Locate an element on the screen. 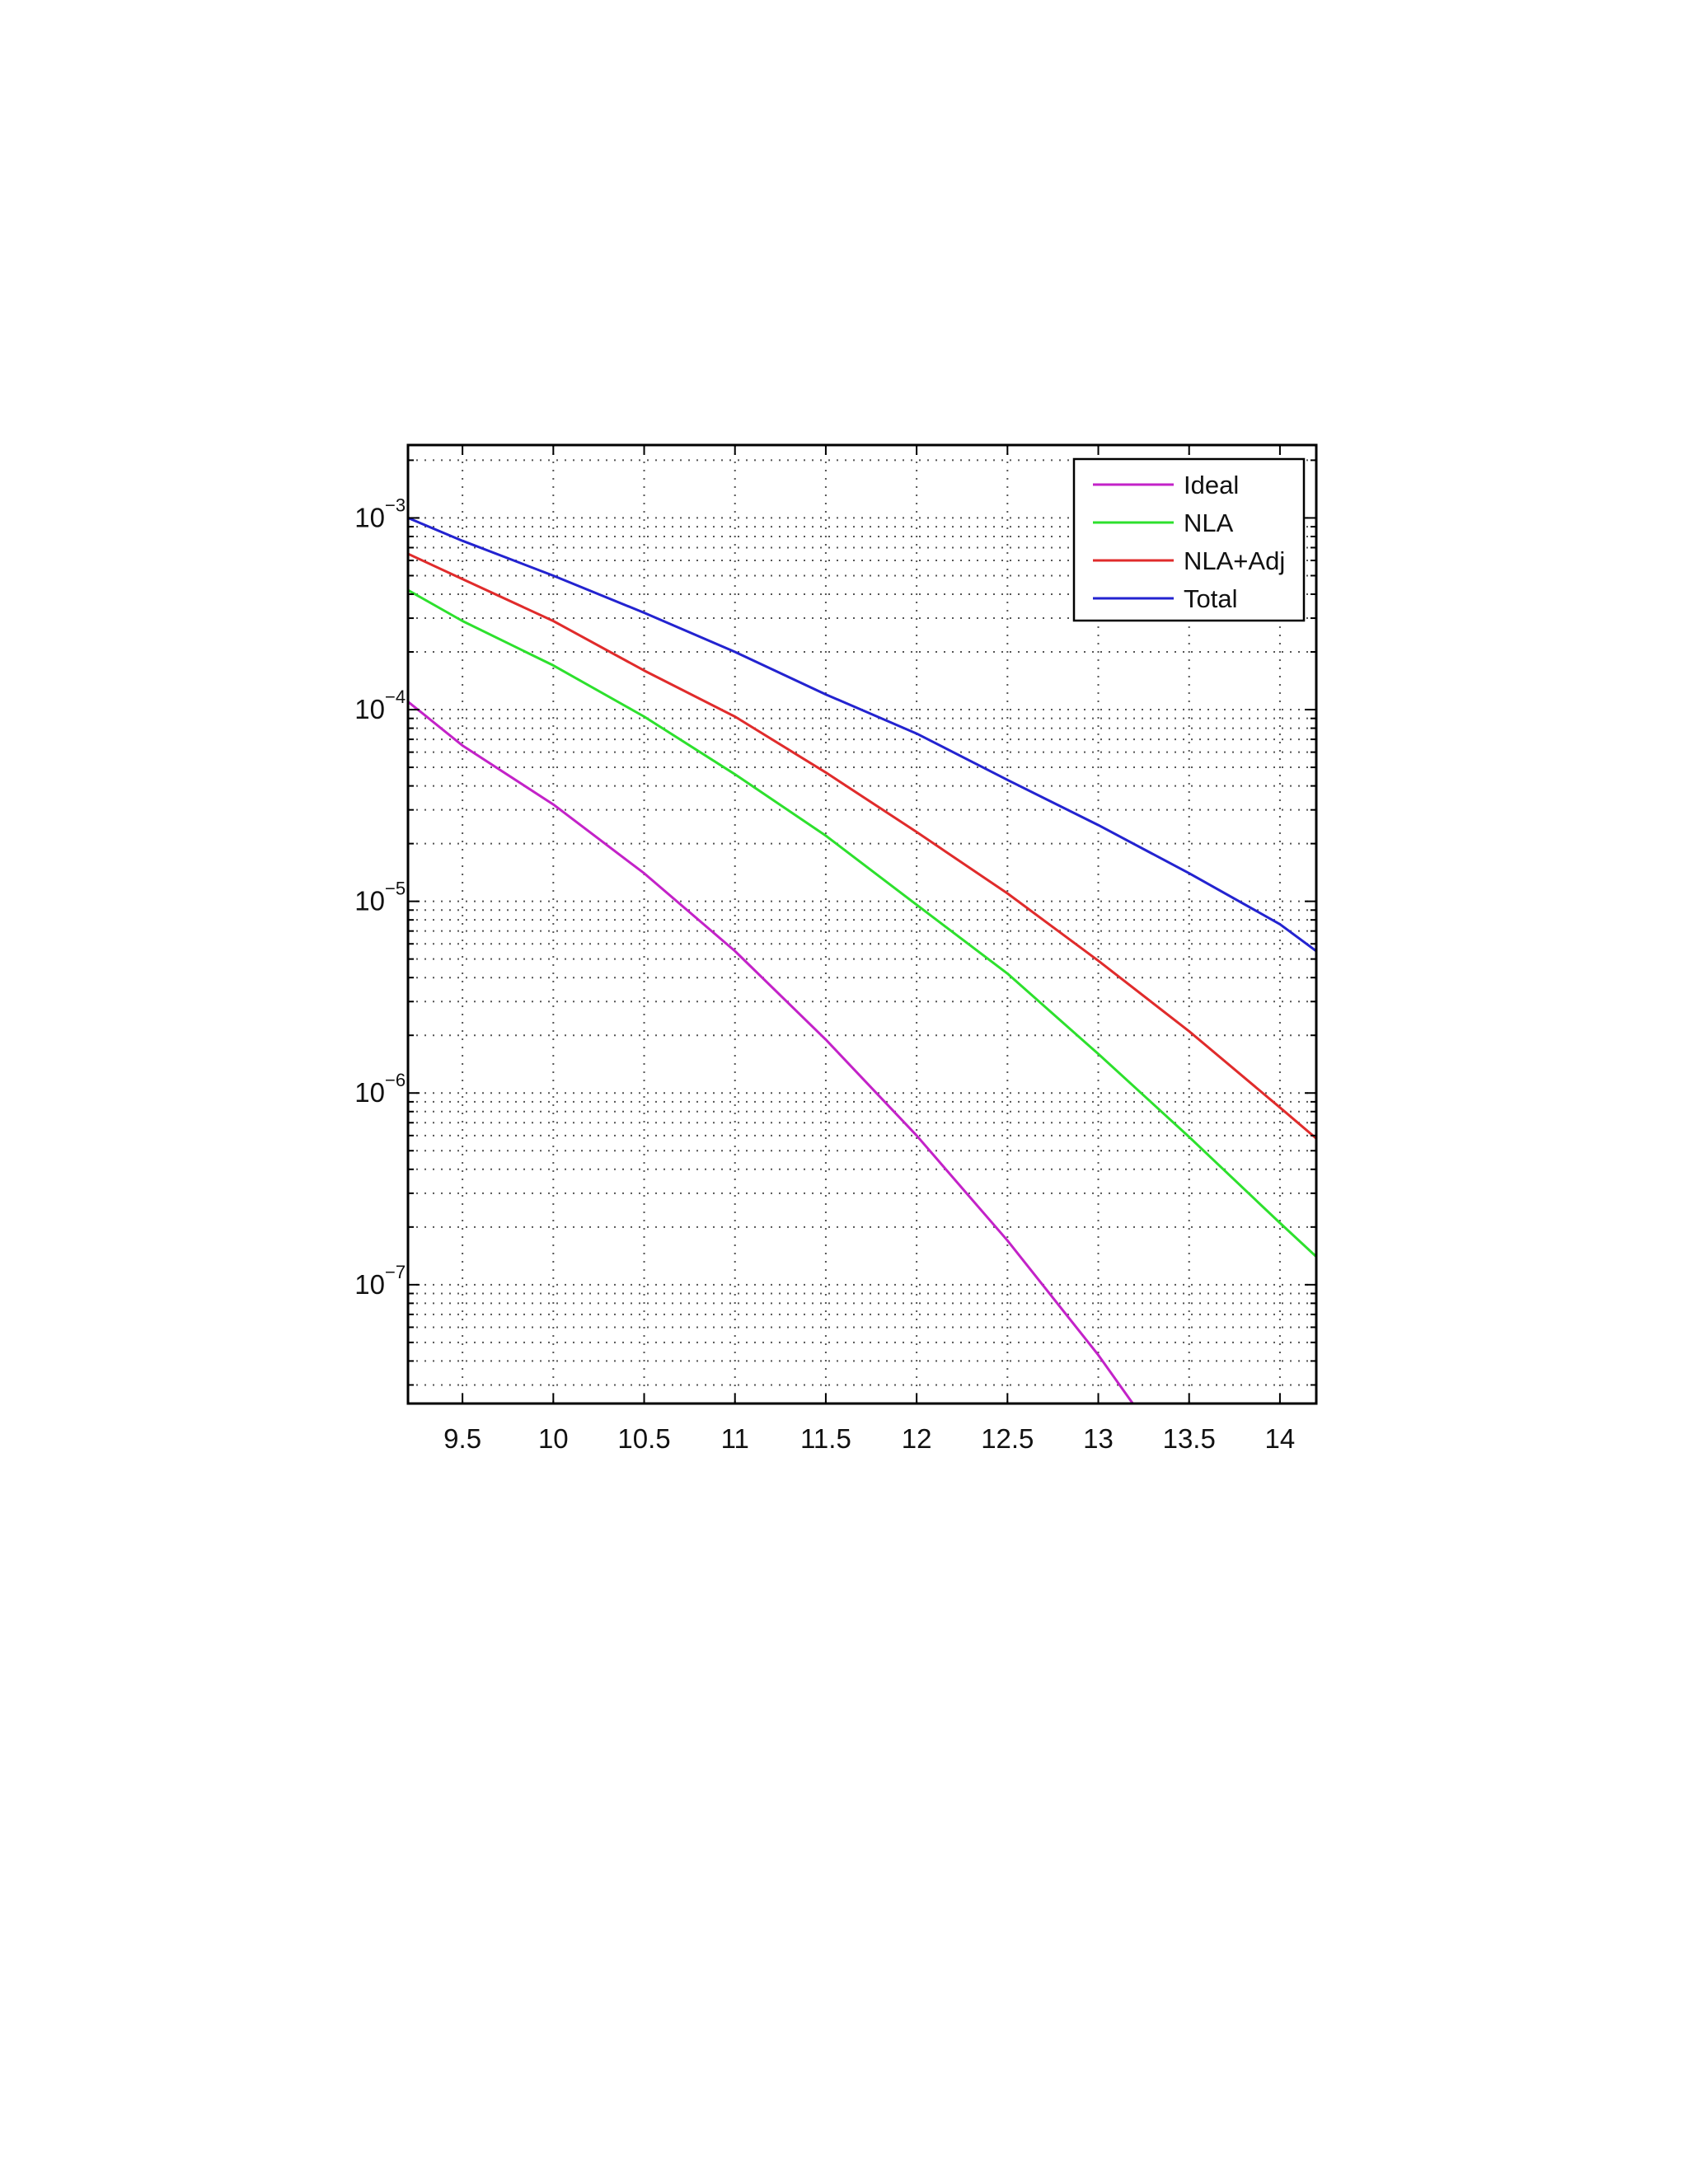 Image resolution: width=1688 pixels, height=2184 pixels. y-tick-label: 10 −6 is located at coordinates (380, 1089).